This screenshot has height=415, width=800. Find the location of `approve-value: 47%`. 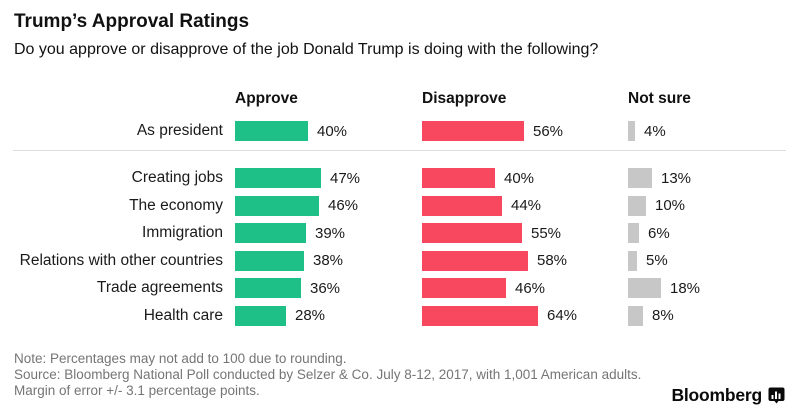

approve-value: 47% is located at coordinates (345, 178).